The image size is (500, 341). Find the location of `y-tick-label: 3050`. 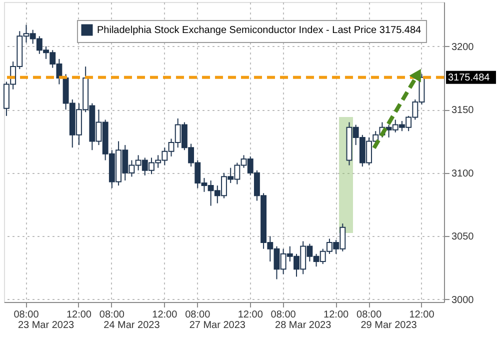

y-tick-label: 3050 is located at coordinates (463, 237).